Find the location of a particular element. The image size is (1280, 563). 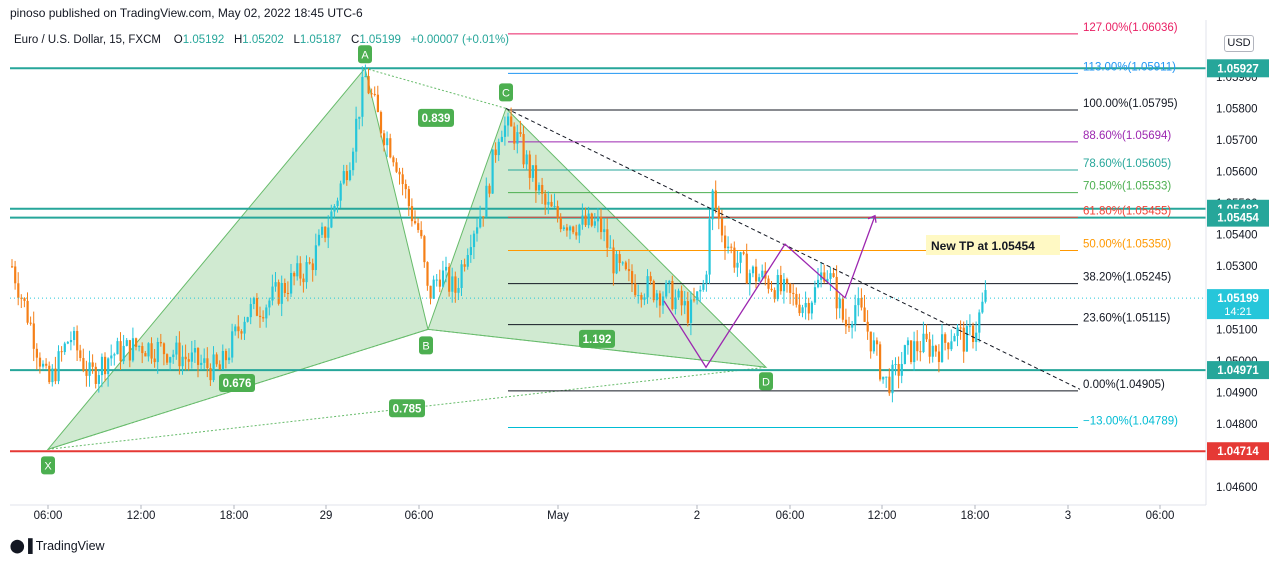

projection-arrow-icon is located at coordinates (872, 218).